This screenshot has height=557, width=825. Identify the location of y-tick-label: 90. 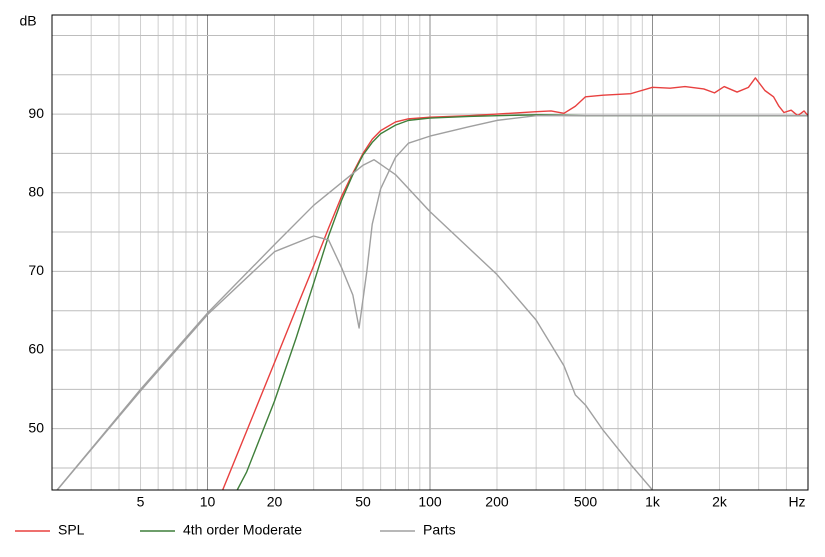
(36, 113).